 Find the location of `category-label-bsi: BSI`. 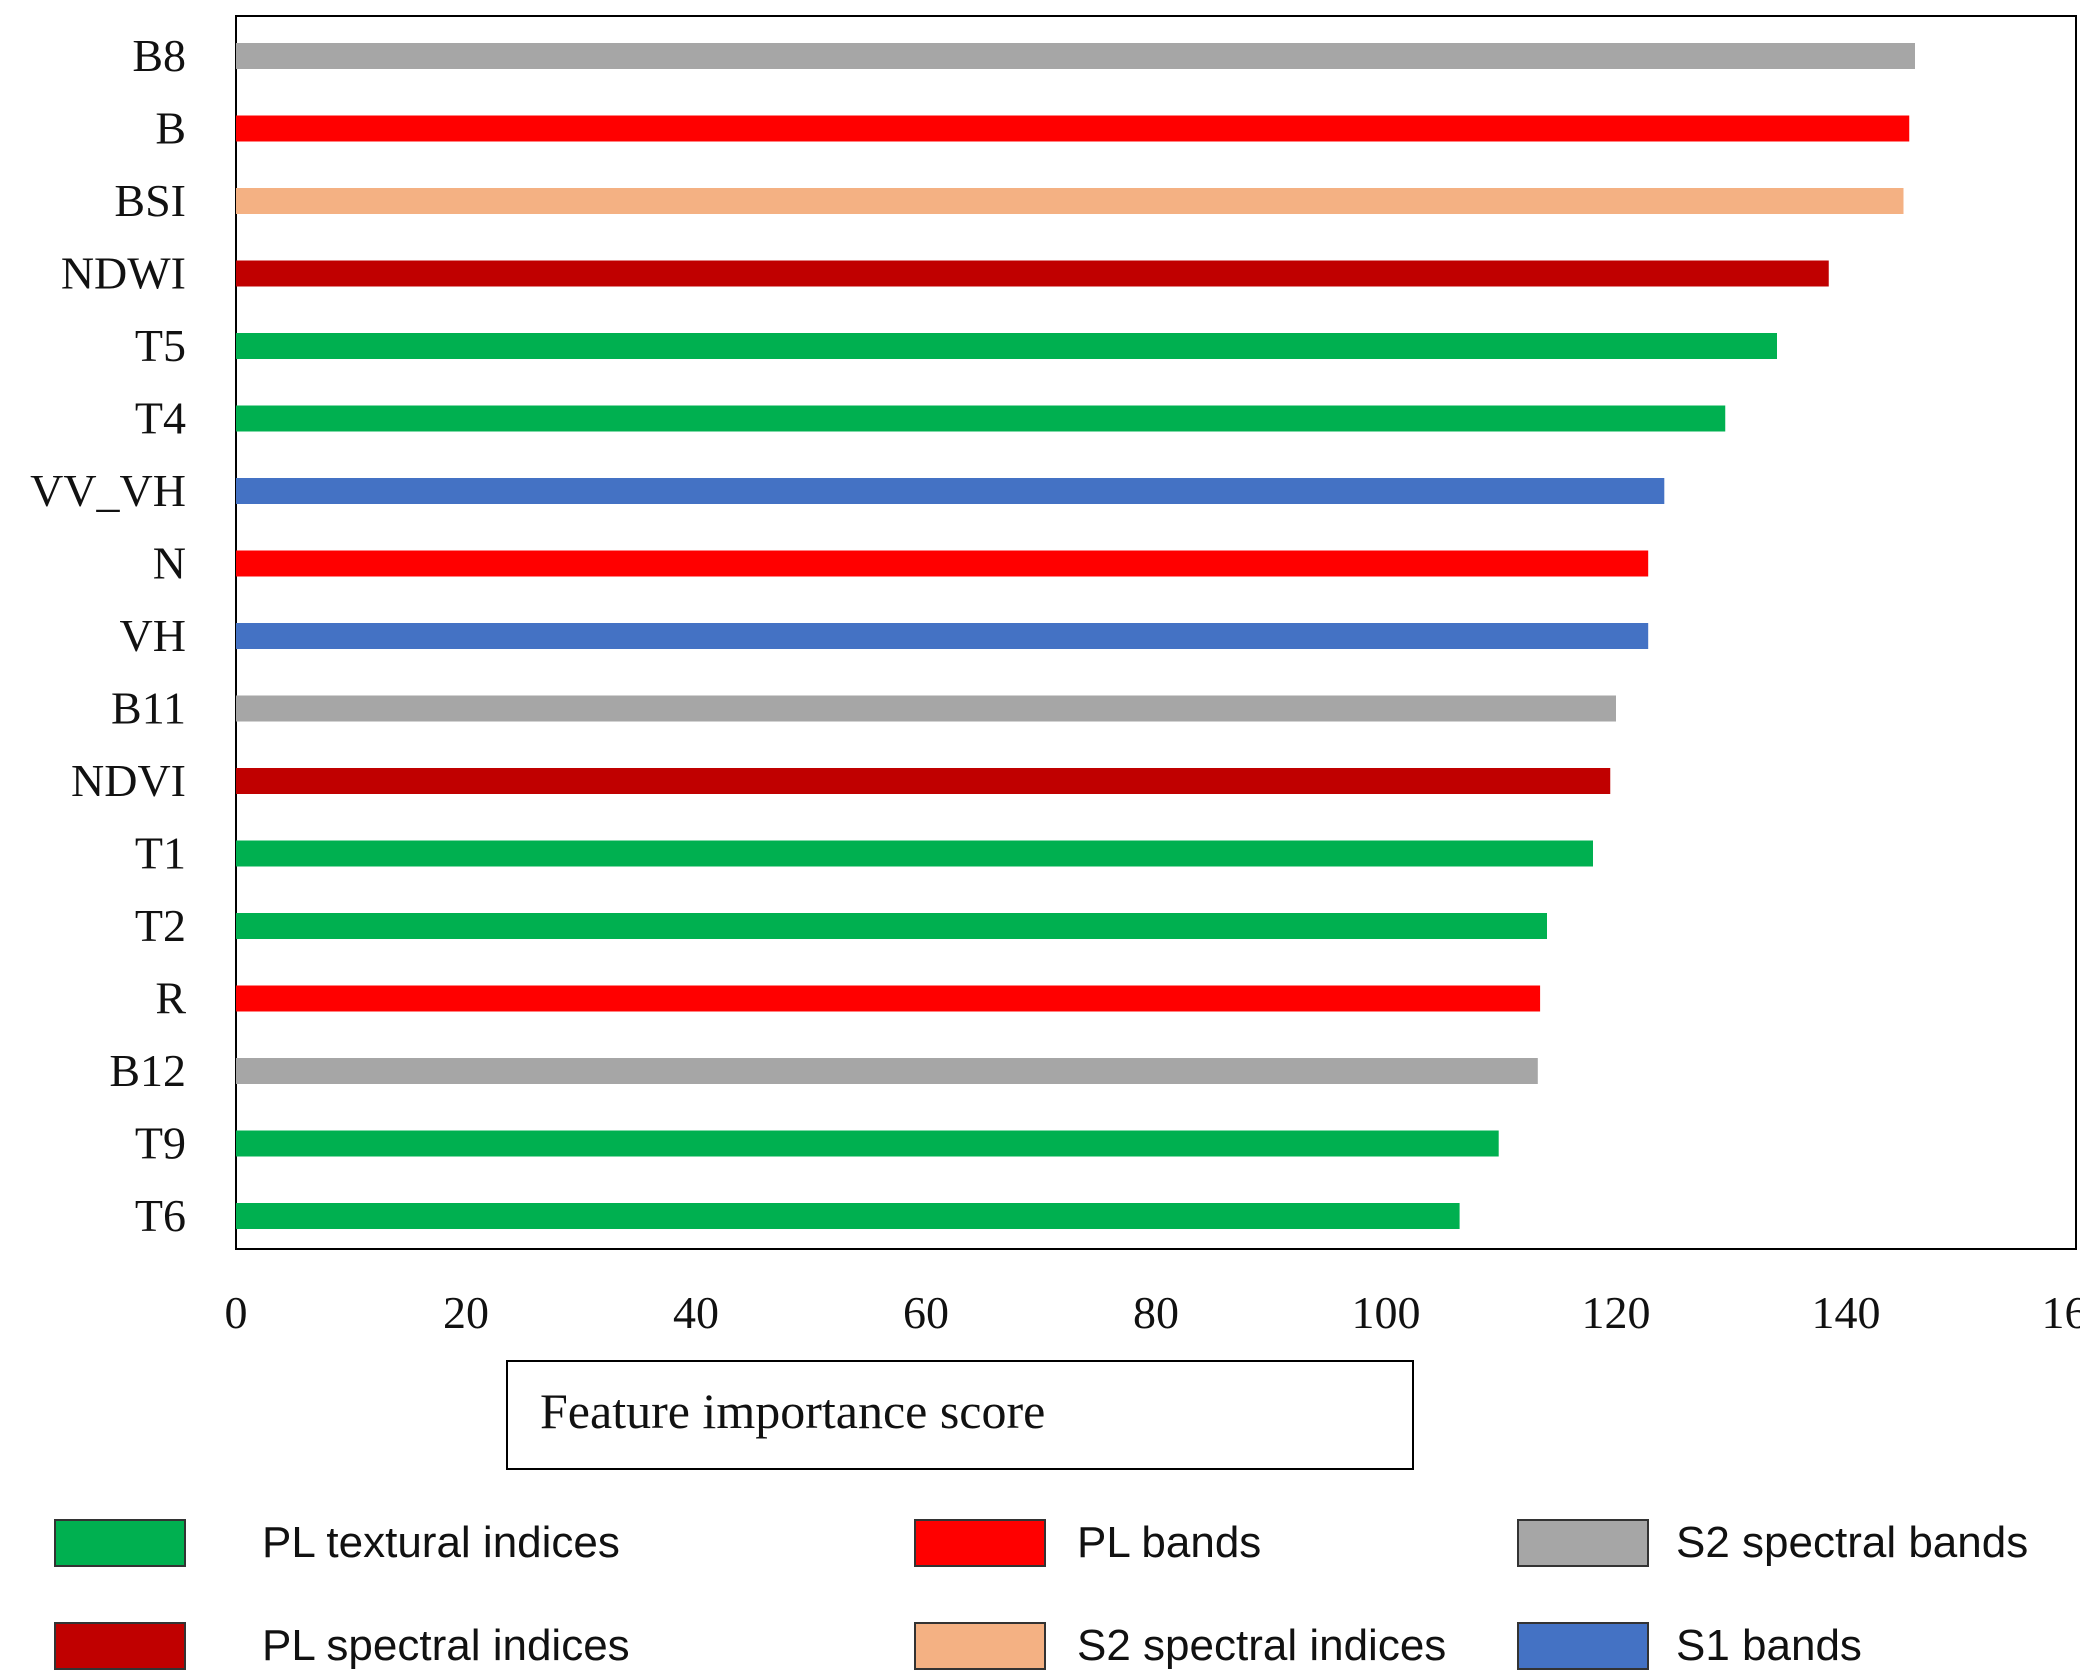

category-label-bsi: BSI is located at coordinates (150, 200).